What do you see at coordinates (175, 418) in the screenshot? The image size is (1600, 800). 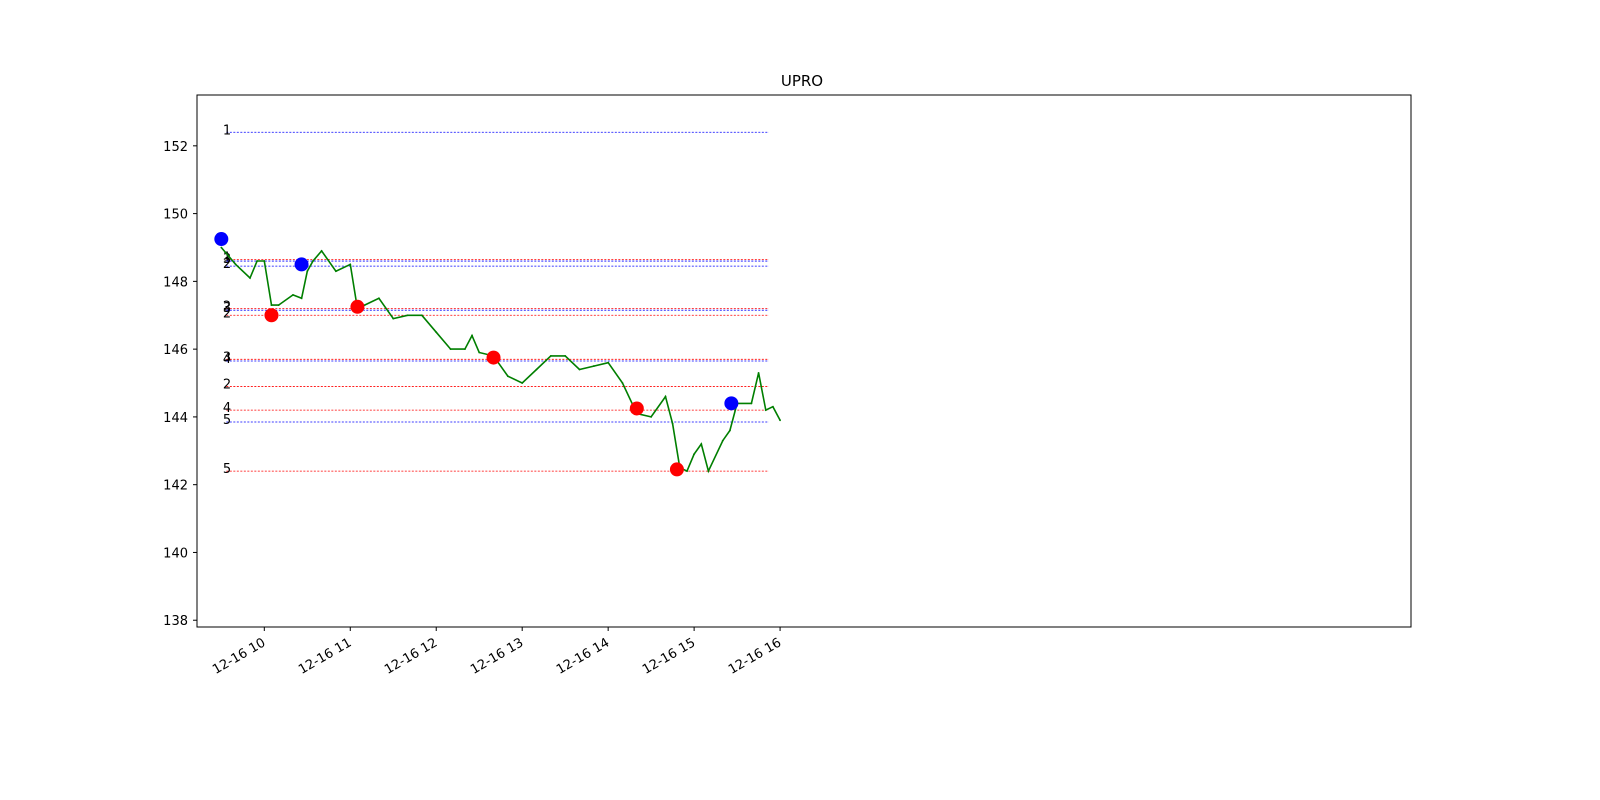 I see `y-tick-label: 144` at bounding box center [175, 418].